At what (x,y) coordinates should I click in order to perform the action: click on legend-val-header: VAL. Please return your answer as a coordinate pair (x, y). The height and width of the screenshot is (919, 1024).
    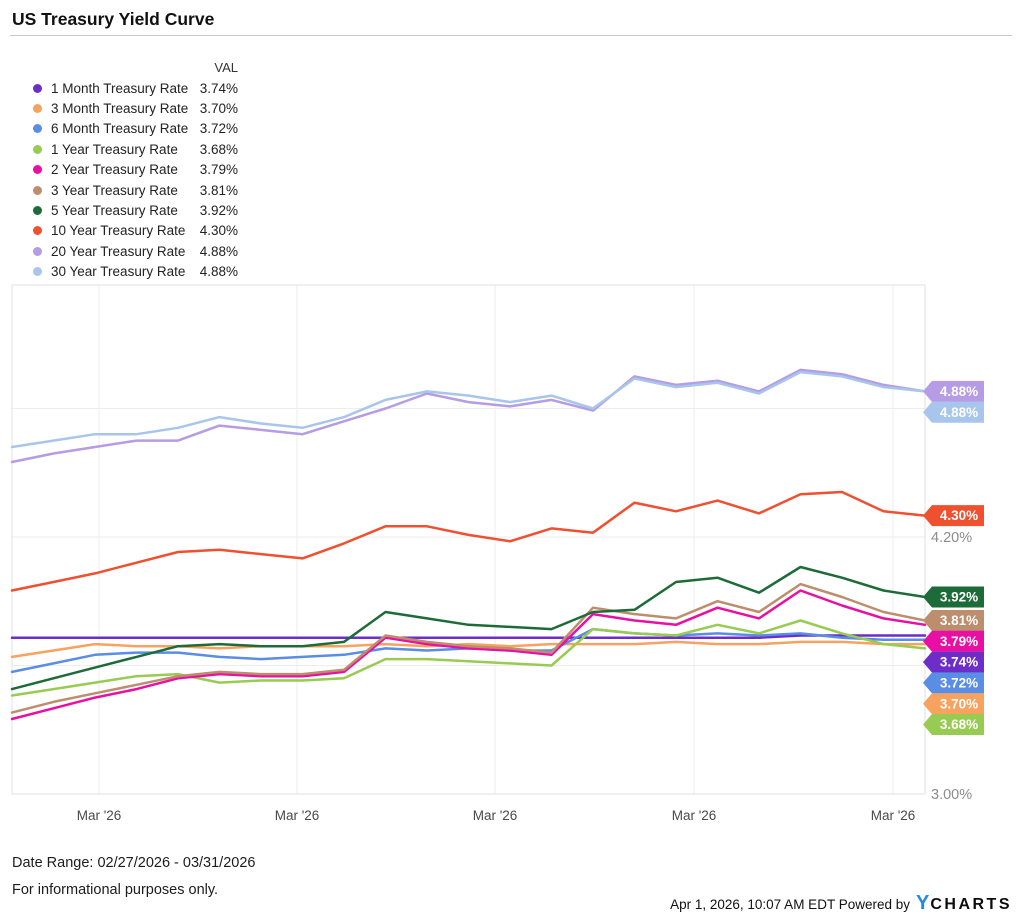
    Looking at the image, I should click on (226, 67).